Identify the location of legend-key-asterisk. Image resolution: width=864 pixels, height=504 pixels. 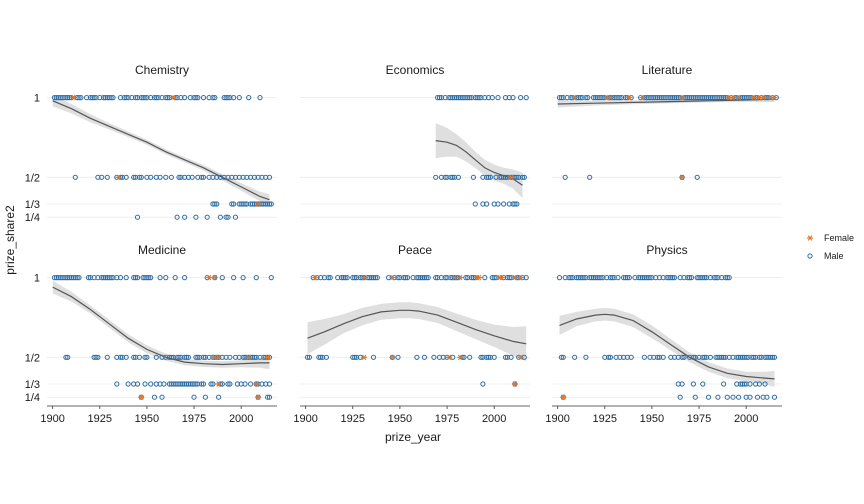
(810, 238).